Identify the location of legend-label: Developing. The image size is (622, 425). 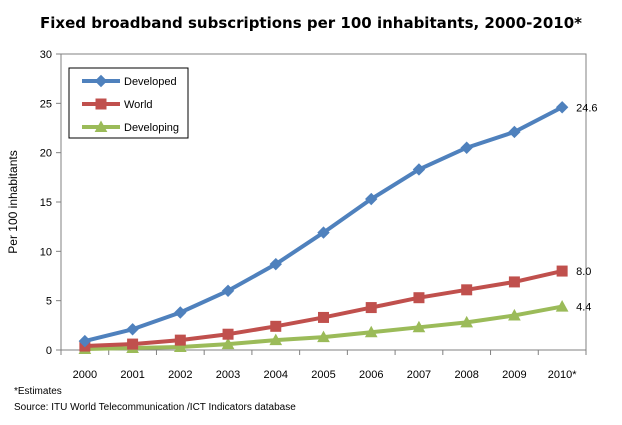
(151, 128).